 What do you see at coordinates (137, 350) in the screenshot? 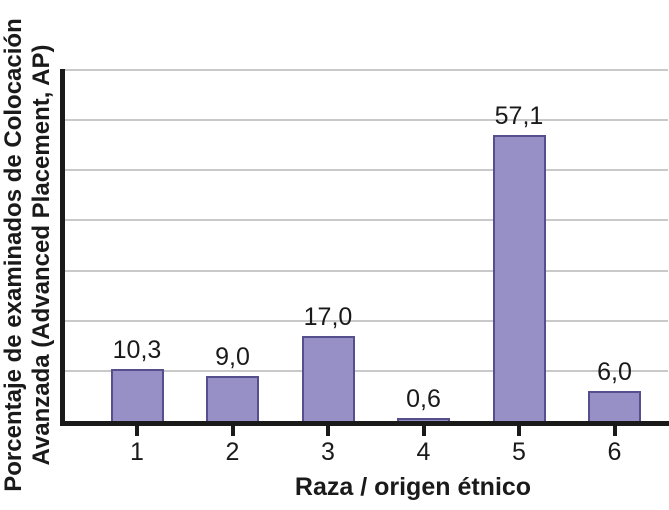
I see `bar-value-label-1: 10,3` at bounding box center [137, 350].